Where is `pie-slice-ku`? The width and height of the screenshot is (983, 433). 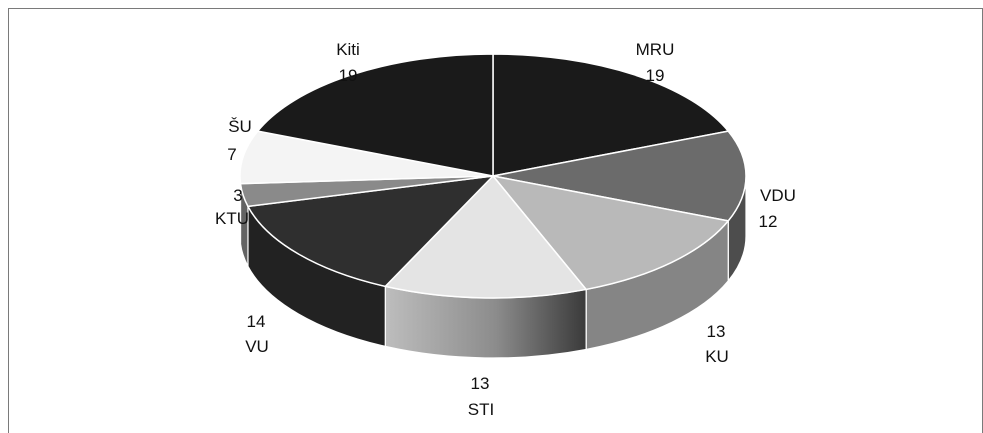
pie-slice-ku is located at coordinates (610, 233).